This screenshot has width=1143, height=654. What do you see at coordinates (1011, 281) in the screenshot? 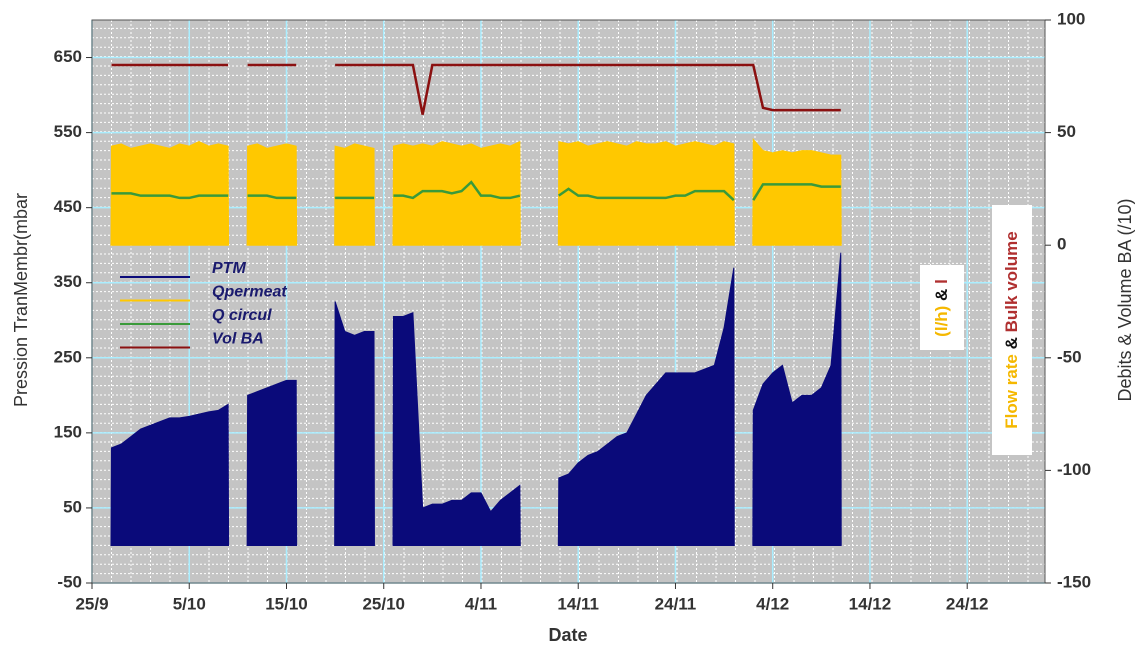
I see `annotation-part: Bulk volume` at bounding box center [1011, 281].